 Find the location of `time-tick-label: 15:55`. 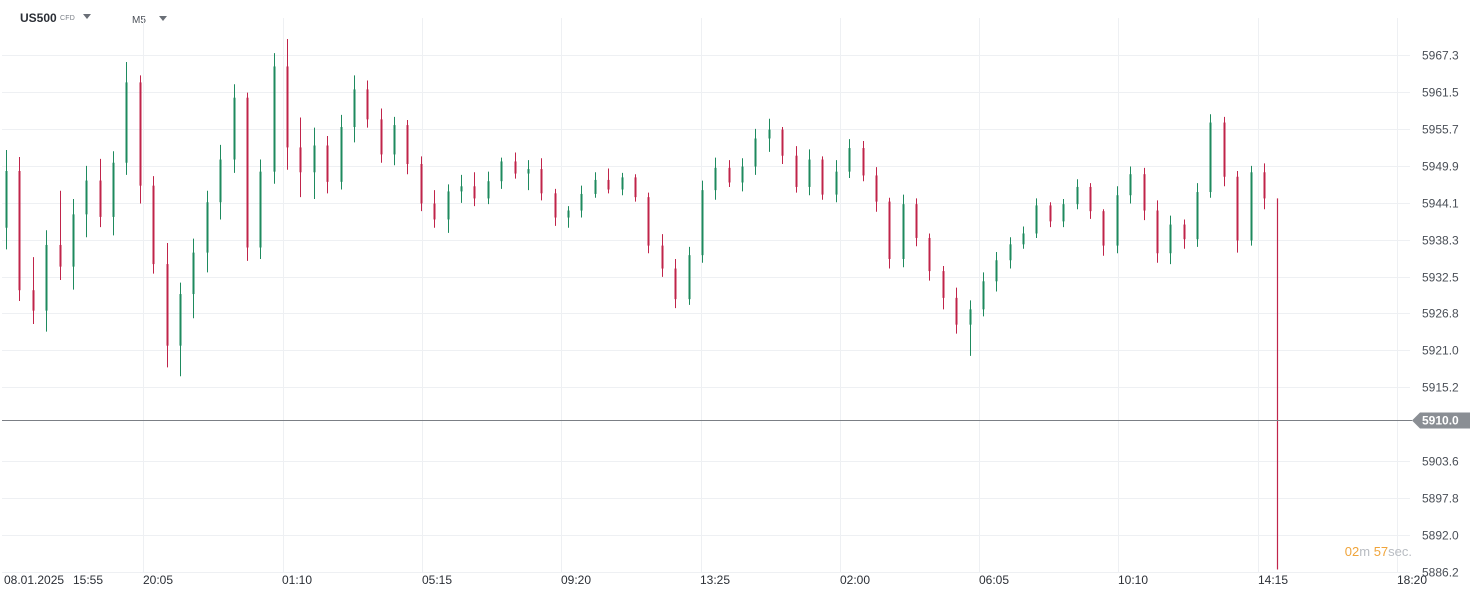

time-tick-label: 15:55 is located at coordinates (88, 580).